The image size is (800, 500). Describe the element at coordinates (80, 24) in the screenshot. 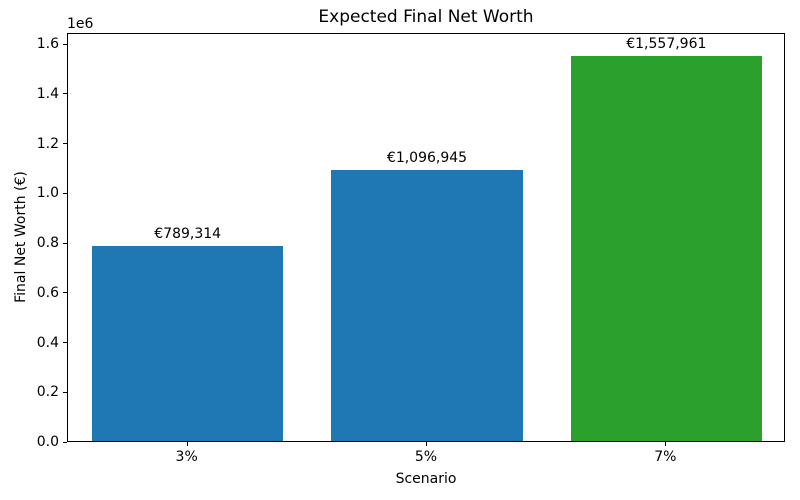

I see `y-axis-offset-label: 1e6` at that location.